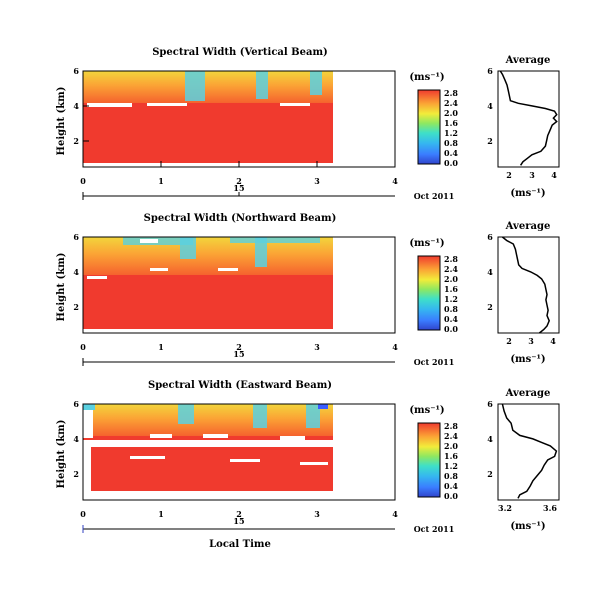  I want to click on colorbar-ticks: 2.8 2.4 2.0 1.6 1.2 0.8 0.4 0.0, so click(451, 294).